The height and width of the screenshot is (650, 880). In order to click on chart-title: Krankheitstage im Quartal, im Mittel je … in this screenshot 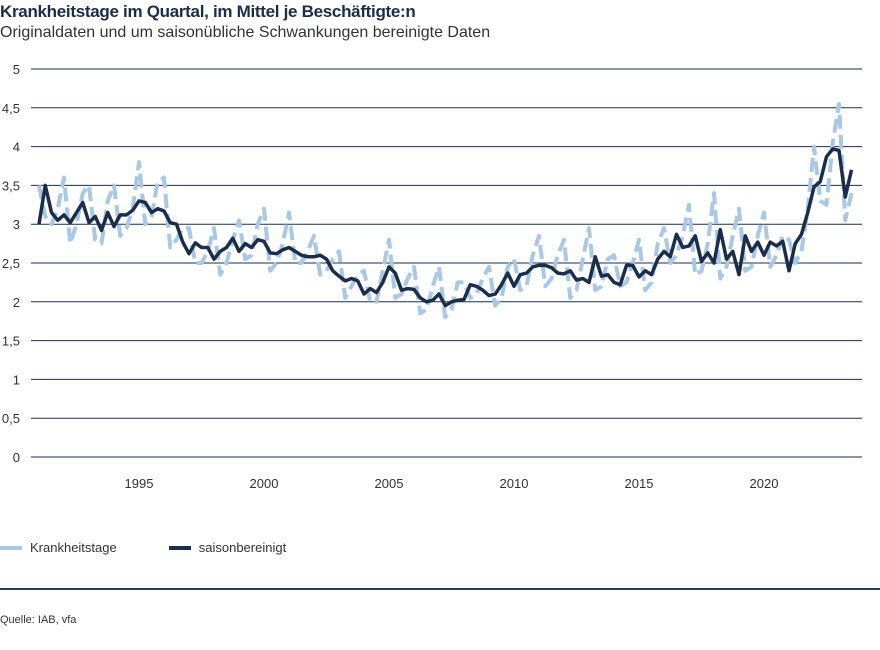, I will do `click(208, 11)`.